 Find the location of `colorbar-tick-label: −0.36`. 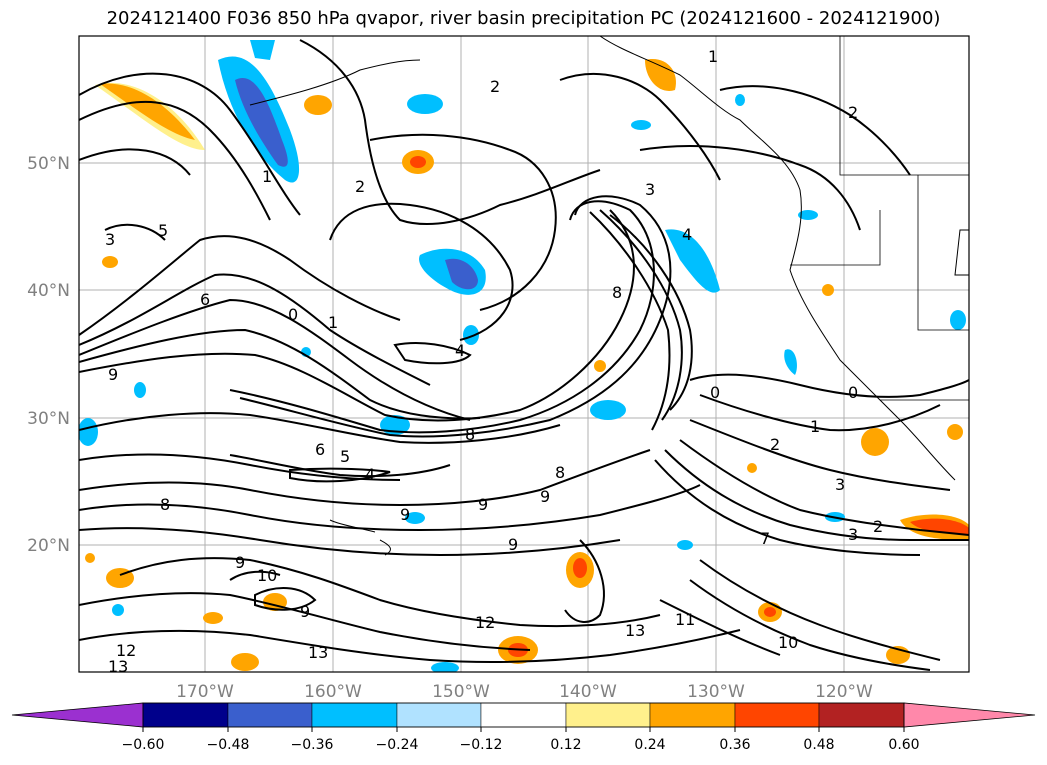

colorbar-tick-label: −0.36 is located at coordinates (312, 745).